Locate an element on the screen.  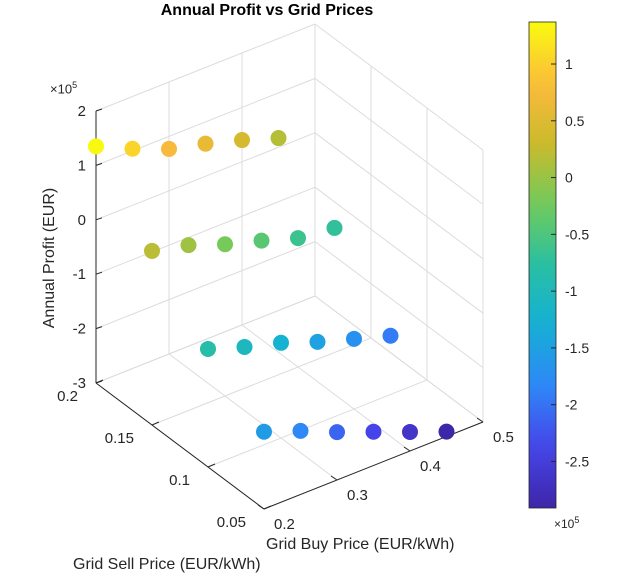
z-tick-label: 2 is located at coordinates (82, 111).